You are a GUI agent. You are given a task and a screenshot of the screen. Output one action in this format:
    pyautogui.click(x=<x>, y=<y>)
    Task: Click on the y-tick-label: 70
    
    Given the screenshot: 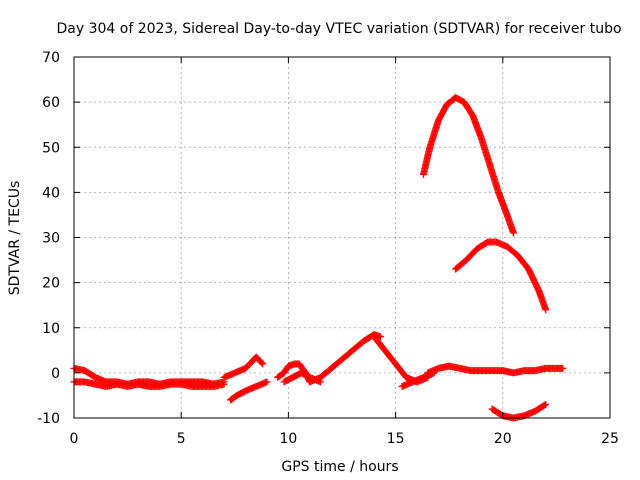 What is the action you would take?
    pyautogui.click(x=51, y=58)
    